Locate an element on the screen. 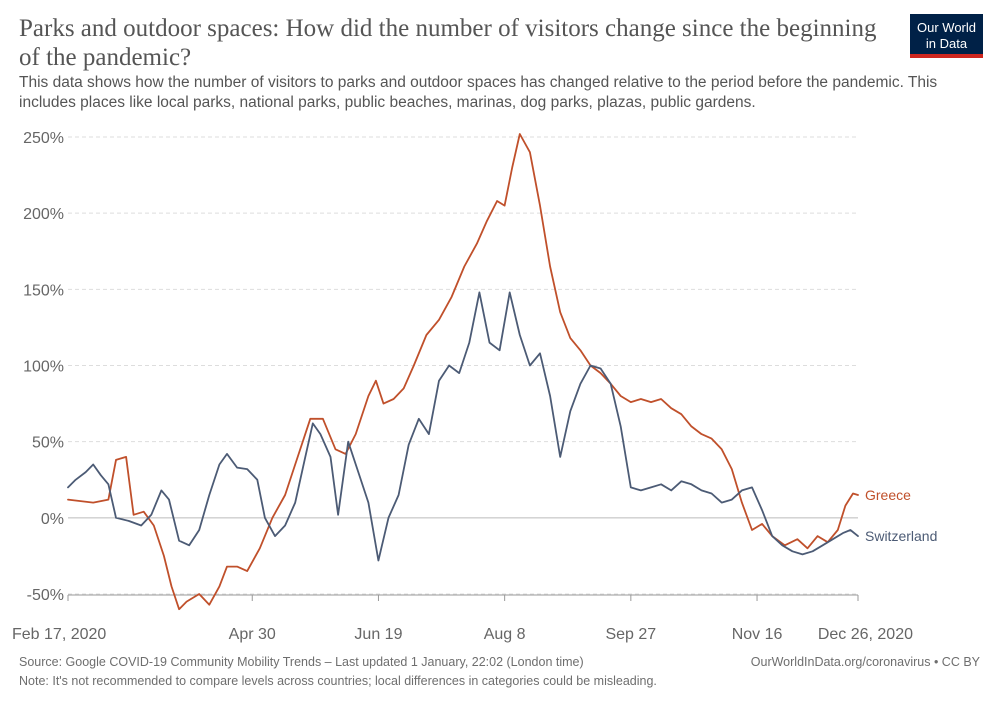 Image resolution: width=1000 pixels, height=706 pixels. y-tick-label: 100% is located at coordinates (43, 367).